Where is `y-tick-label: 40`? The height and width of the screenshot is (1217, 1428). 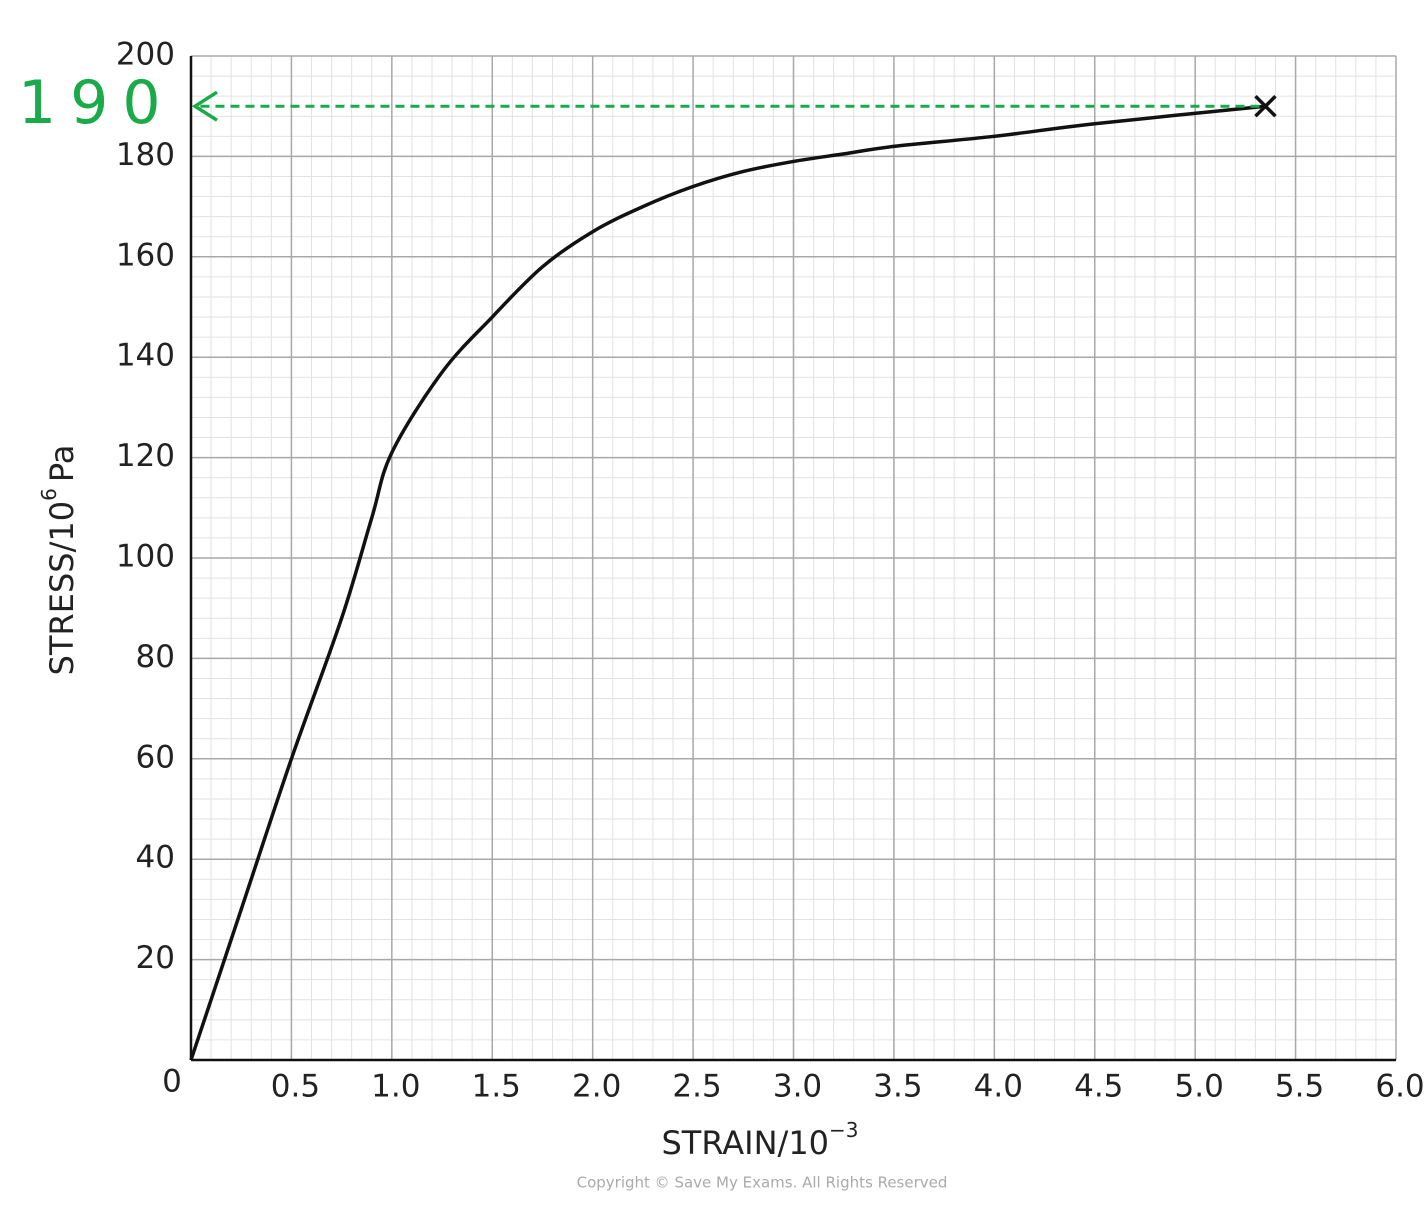
y-tick-label: 40 is located at coordinates (155, 858).